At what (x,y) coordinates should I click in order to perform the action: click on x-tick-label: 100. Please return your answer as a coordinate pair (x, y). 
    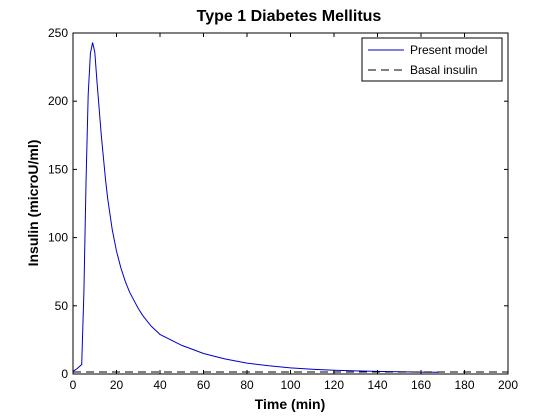
    Looking at the image, I should click on (290, 385).